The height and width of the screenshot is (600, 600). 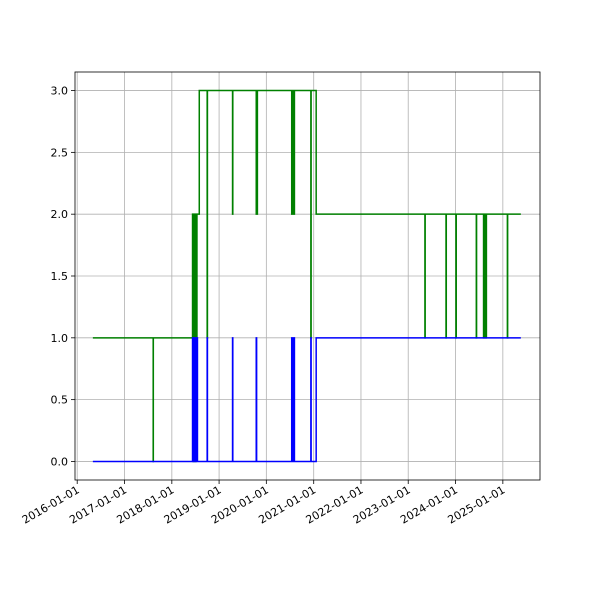 I want to click on y-tick-label: 2.5, so click(x=60, y=152).